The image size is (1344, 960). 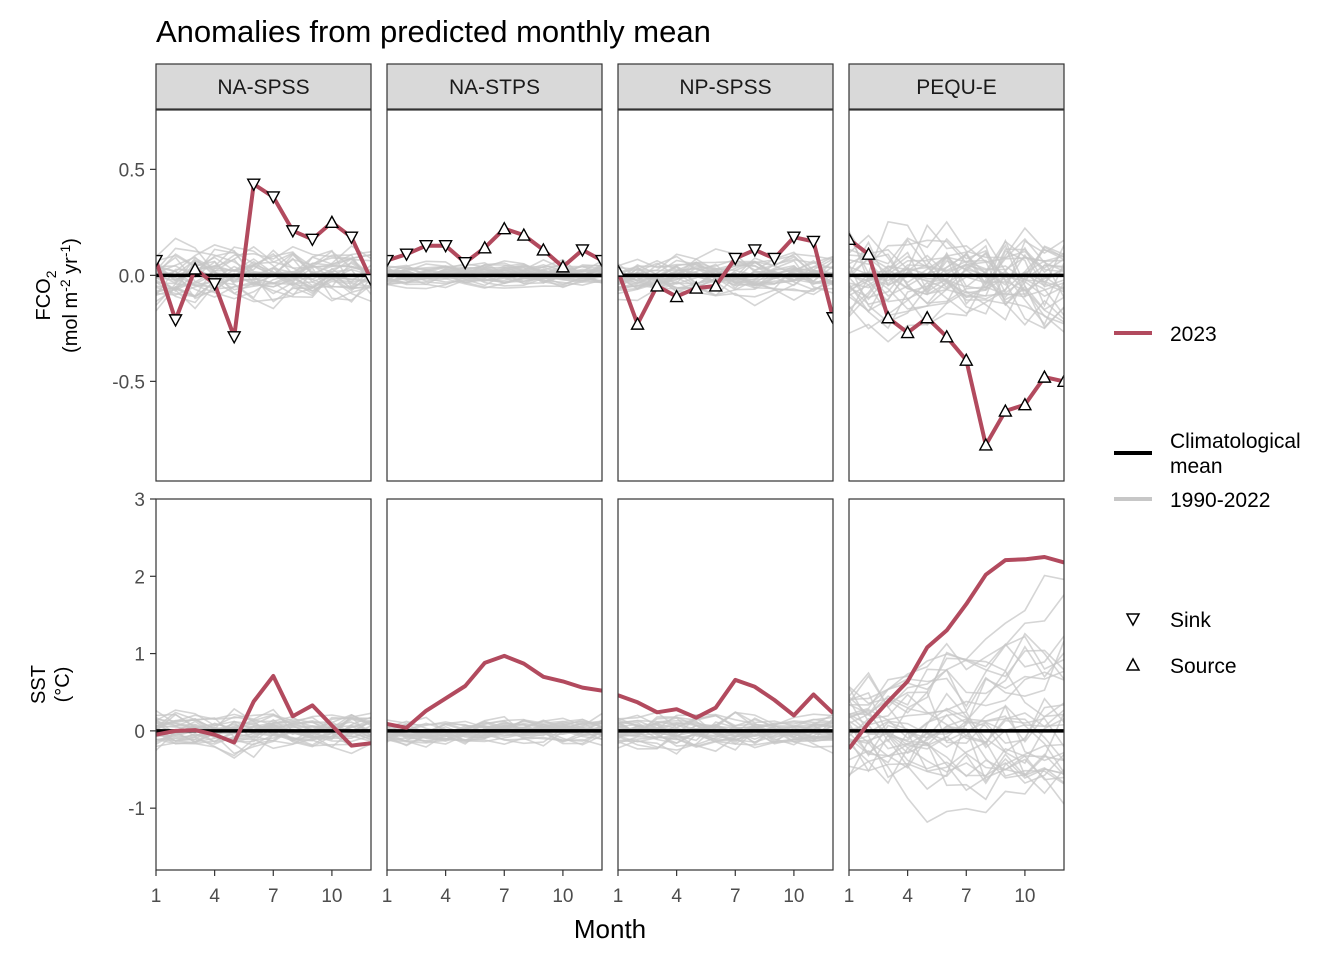 I want to click on y-axis-label-sst-line2: (°C), so click(x=63, y=685).